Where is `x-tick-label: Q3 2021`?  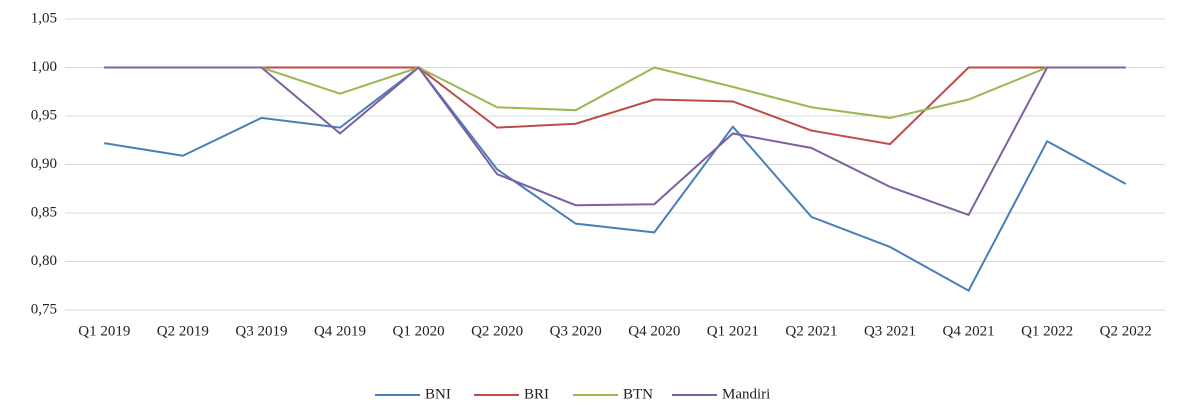 x-tick-label: Q3 2021 is located at coordinates (890, 331).